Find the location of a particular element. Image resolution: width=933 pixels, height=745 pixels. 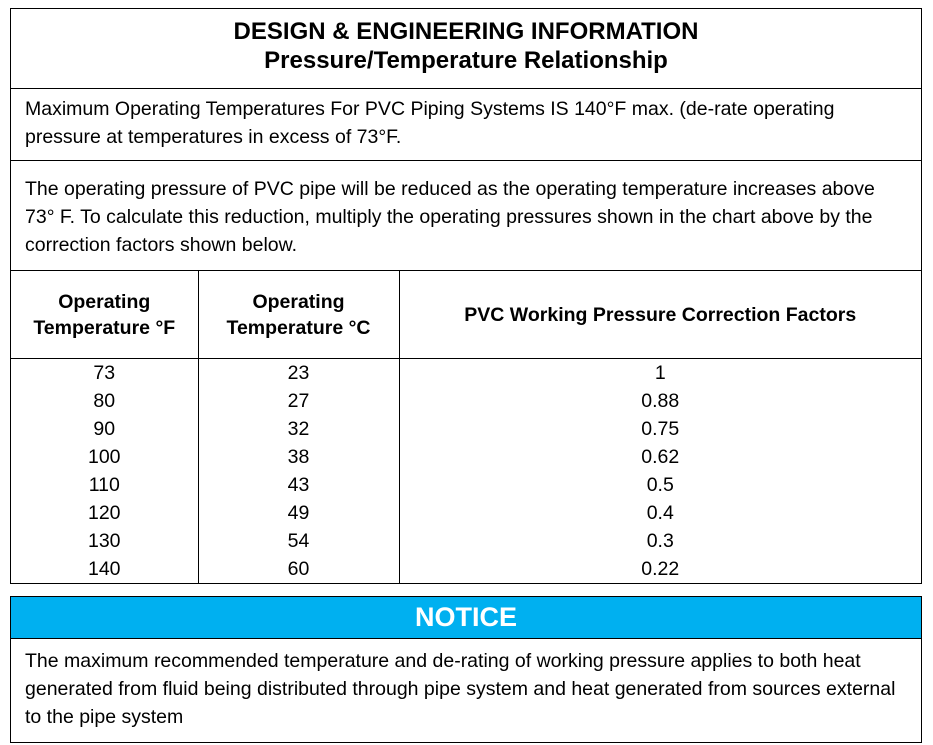

cell-c: 54 is located at coordinates (299, 541).